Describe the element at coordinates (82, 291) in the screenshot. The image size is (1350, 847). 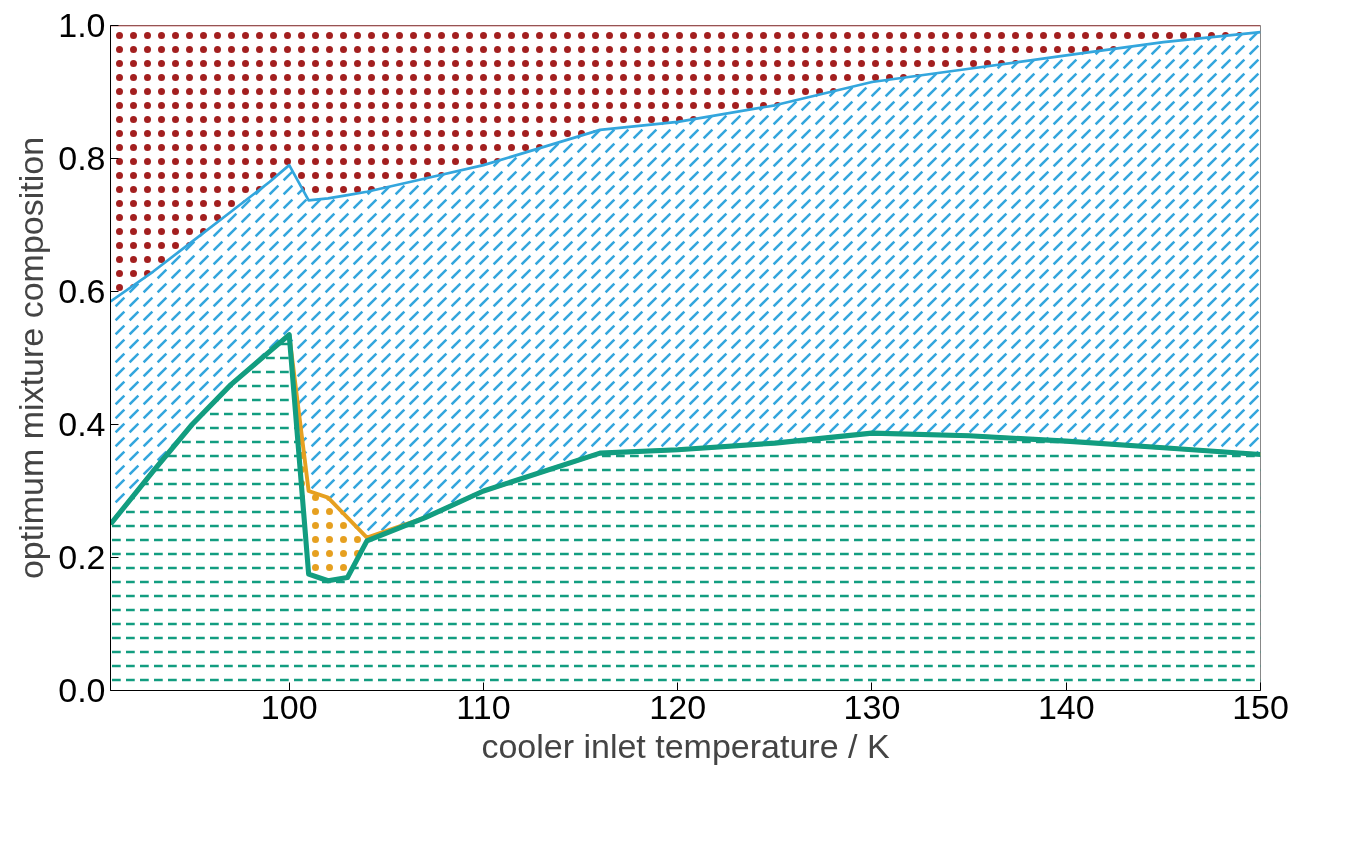
I see `y-tick-label: 0.6` at that location.